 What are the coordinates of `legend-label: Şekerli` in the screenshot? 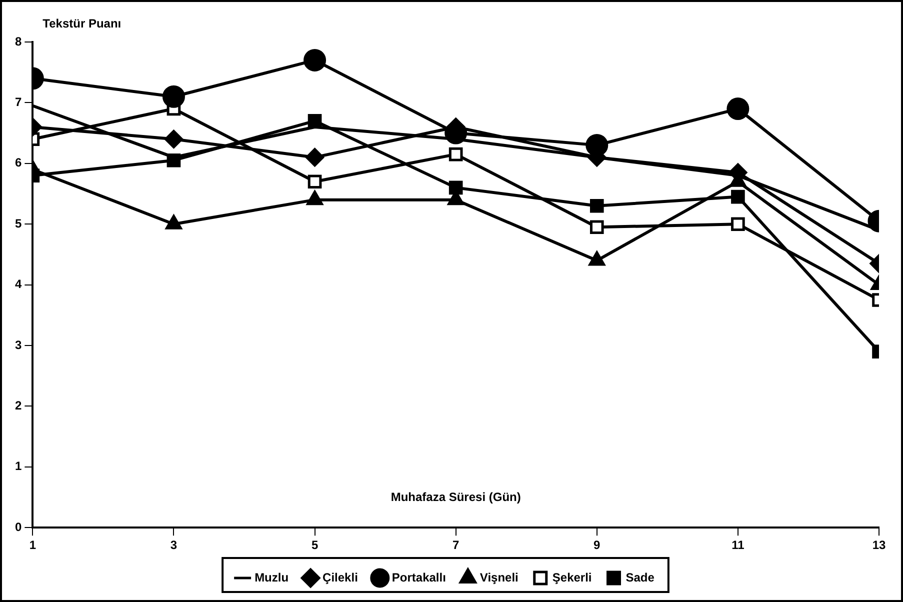 It's located at (572, 577).